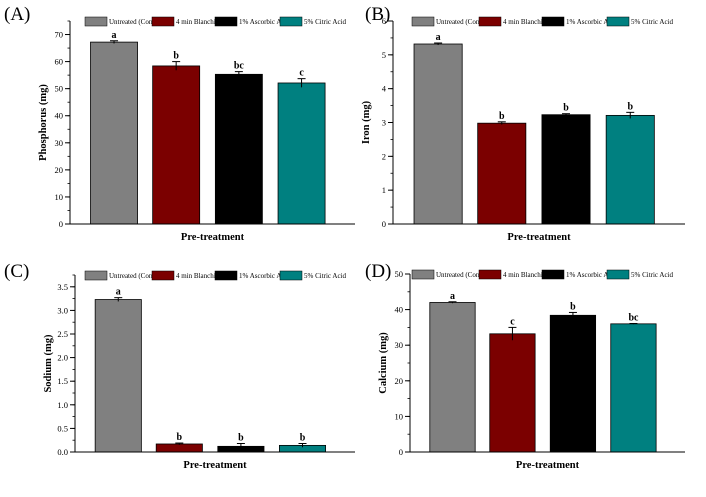  Describe the element at coordinates (62, 405) in the screenshot. I see `y-tick-label: 1.0` at that location.